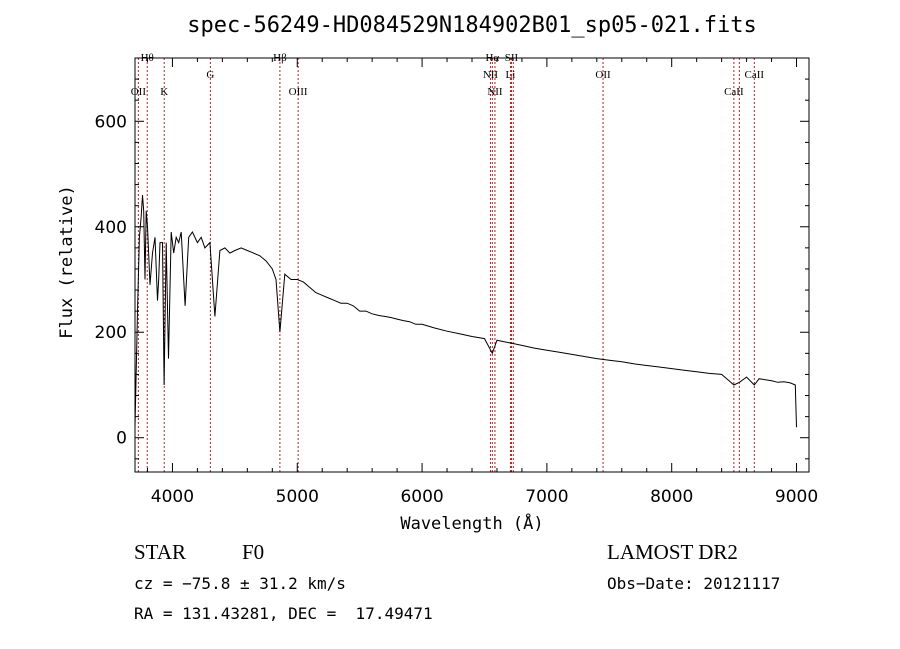  Describe the element at coordinates (160, 552) in the screenshot. I see `object-class: STAR` at that location.